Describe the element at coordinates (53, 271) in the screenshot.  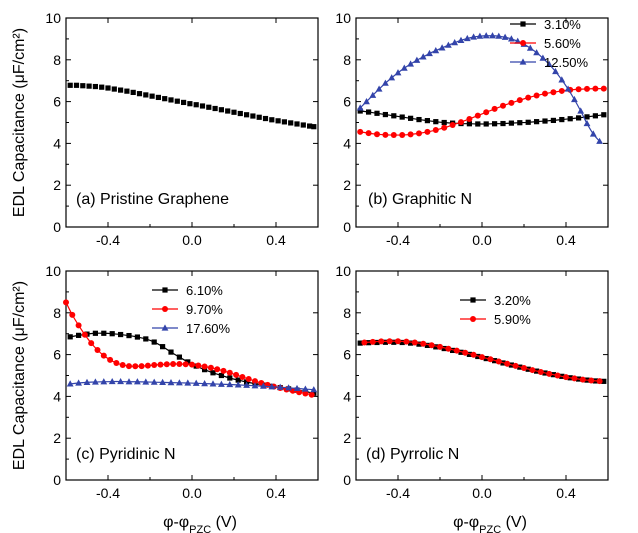
I see `y-tick-label: 10` at that location.